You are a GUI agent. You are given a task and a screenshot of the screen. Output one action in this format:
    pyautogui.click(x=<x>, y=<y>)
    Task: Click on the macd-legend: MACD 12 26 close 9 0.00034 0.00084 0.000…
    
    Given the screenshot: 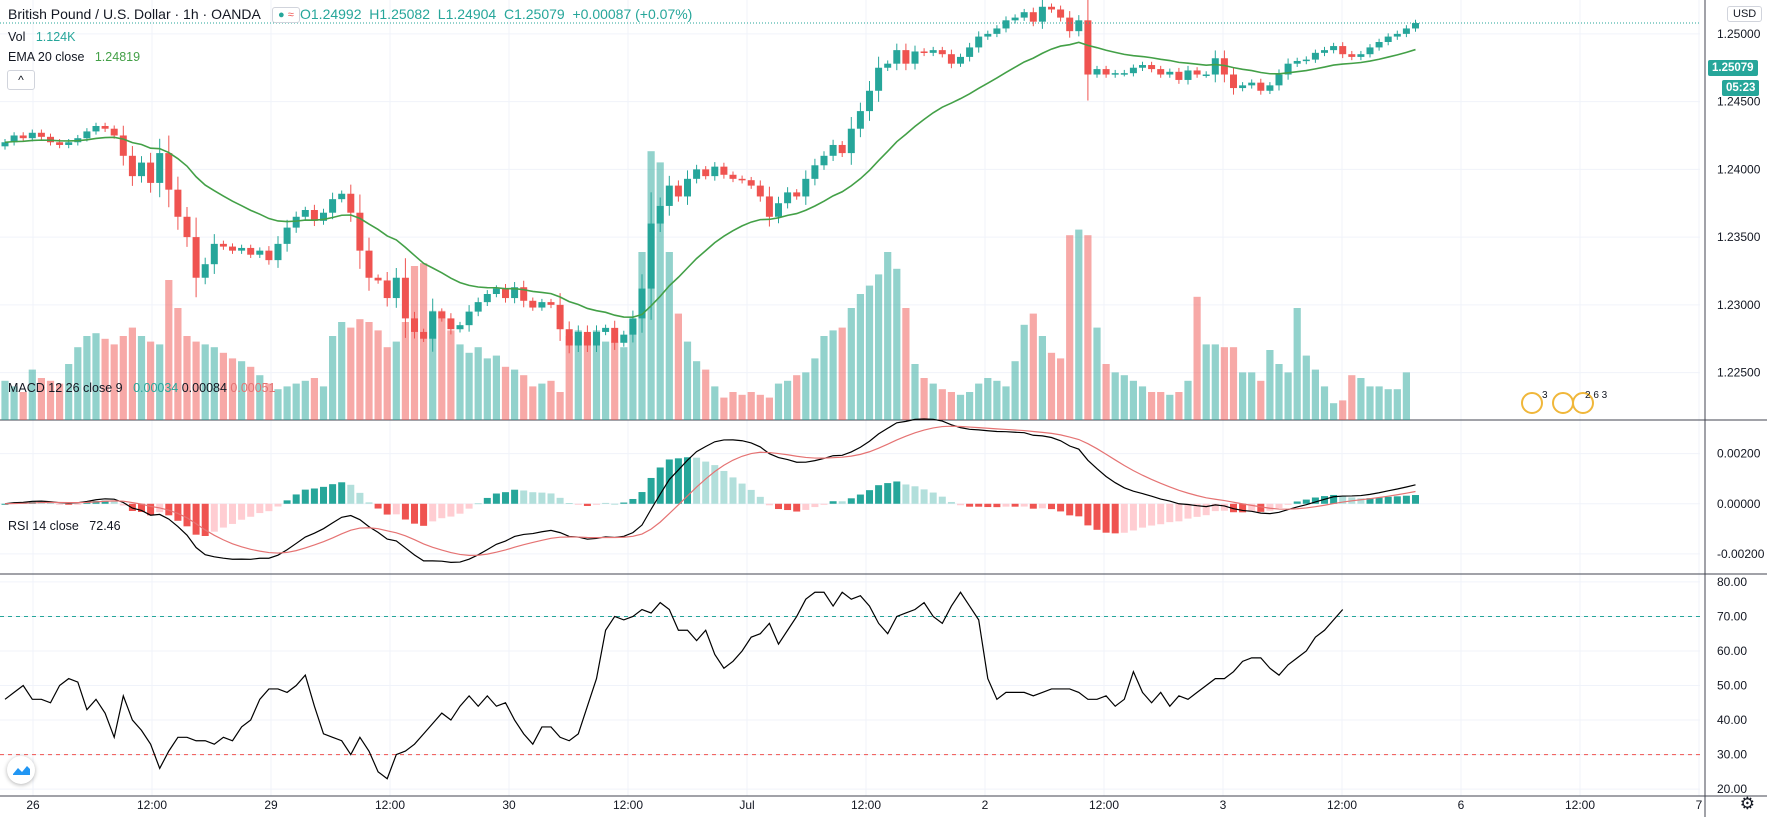 What is the action you would take?
    pyautogui.click(x=142, y=388)
    